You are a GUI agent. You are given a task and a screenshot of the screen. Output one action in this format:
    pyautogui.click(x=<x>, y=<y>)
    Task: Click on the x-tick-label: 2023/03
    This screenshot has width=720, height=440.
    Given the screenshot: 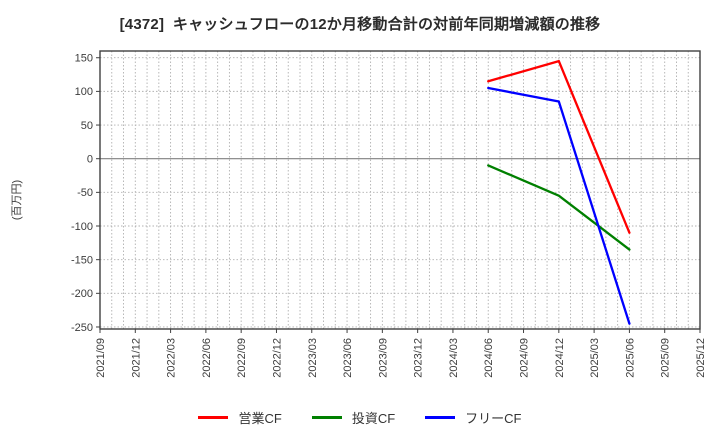 What is the action you would take?
    pyautogui.click(x=313, y=358)
    